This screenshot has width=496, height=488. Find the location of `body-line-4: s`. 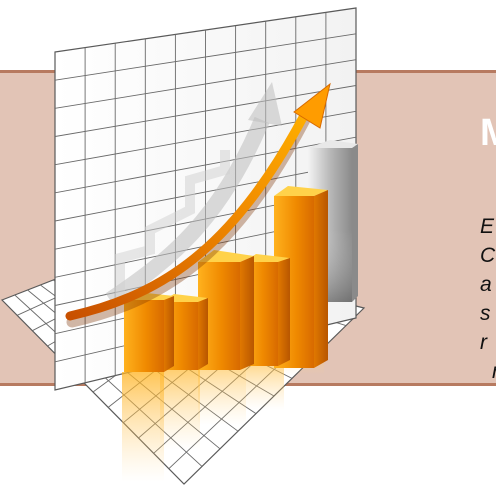

body-line-4: s is located at coordinates (485, 313).